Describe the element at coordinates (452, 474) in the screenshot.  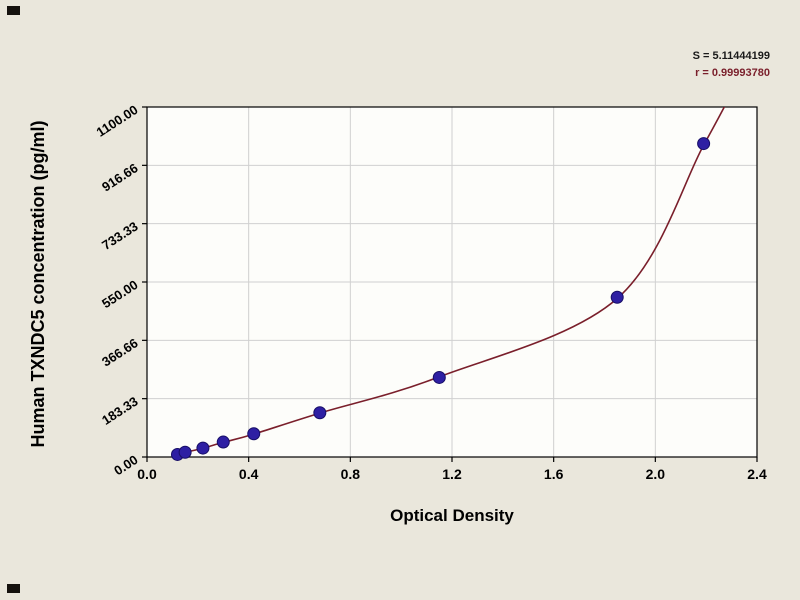
I see `x-tick-label: 1.2` at that location.